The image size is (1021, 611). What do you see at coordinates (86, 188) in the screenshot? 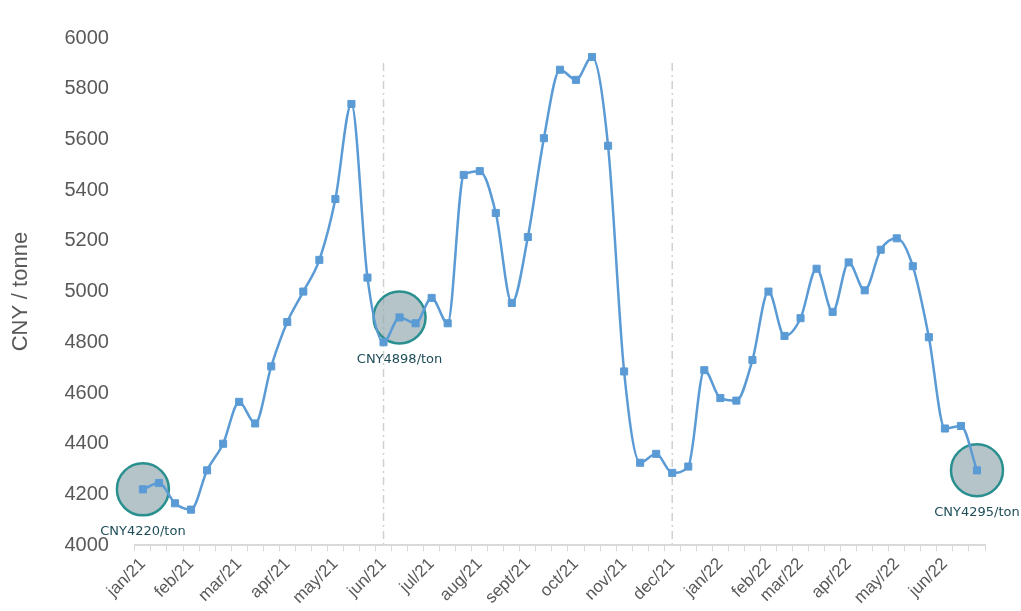
I see `y-tick-label: 5400` at bounding box center [86, 188].